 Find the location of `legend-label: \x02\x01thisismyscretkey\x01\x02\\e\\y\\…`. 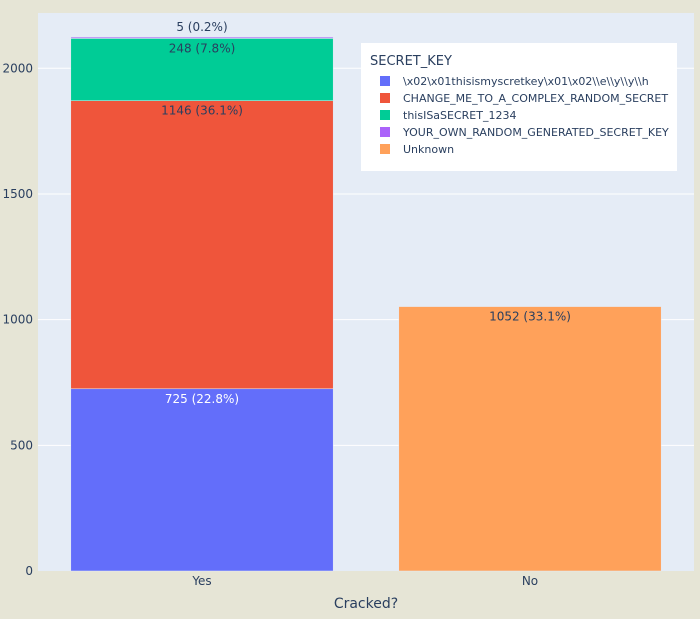

legend-label: \x02\x01thisismyscretkey\x01\x02\\e\\y\\… is located at coordinates (526, 81).